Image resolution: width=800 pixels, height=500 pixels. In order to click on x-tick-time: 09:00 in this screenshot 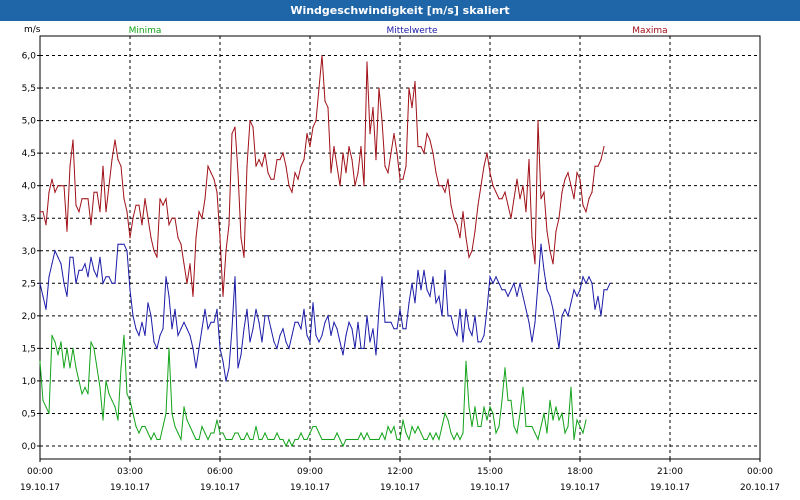, I will do `click(310, 472)`.